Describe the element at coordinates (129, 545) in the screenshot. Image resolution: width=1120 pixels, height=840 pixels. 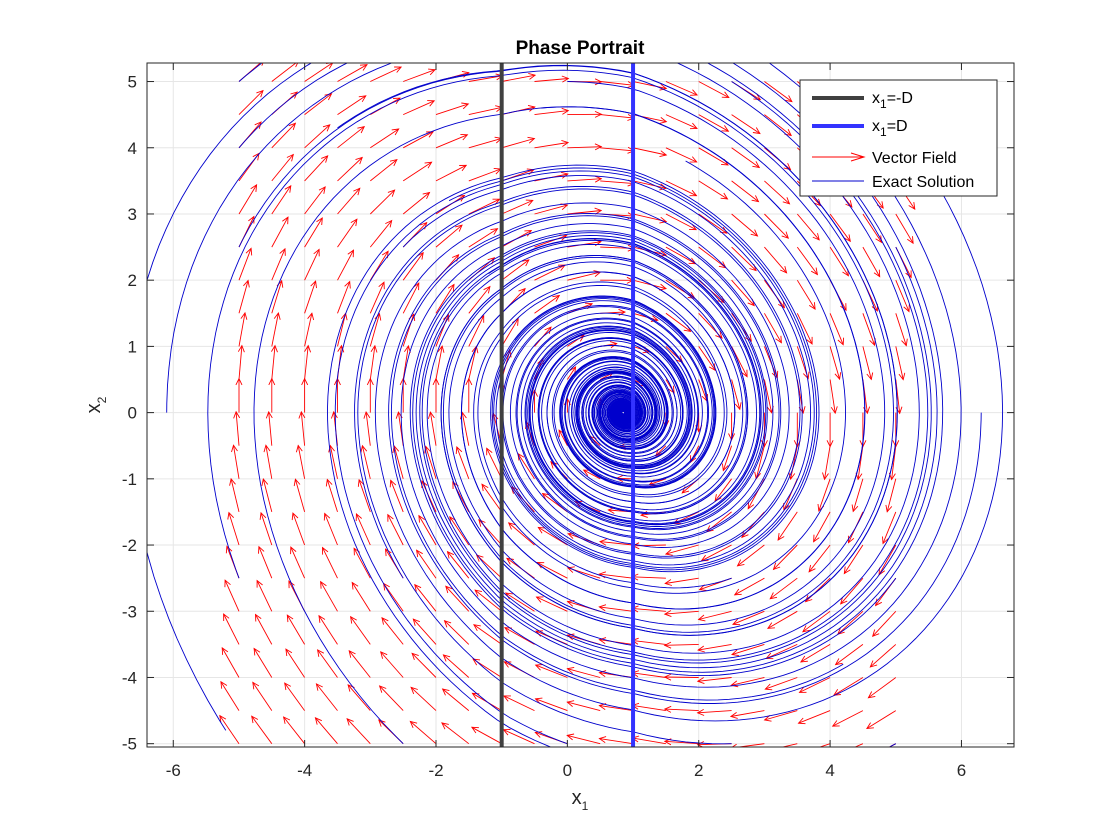
I see `y-tick-label: -2` at that location.